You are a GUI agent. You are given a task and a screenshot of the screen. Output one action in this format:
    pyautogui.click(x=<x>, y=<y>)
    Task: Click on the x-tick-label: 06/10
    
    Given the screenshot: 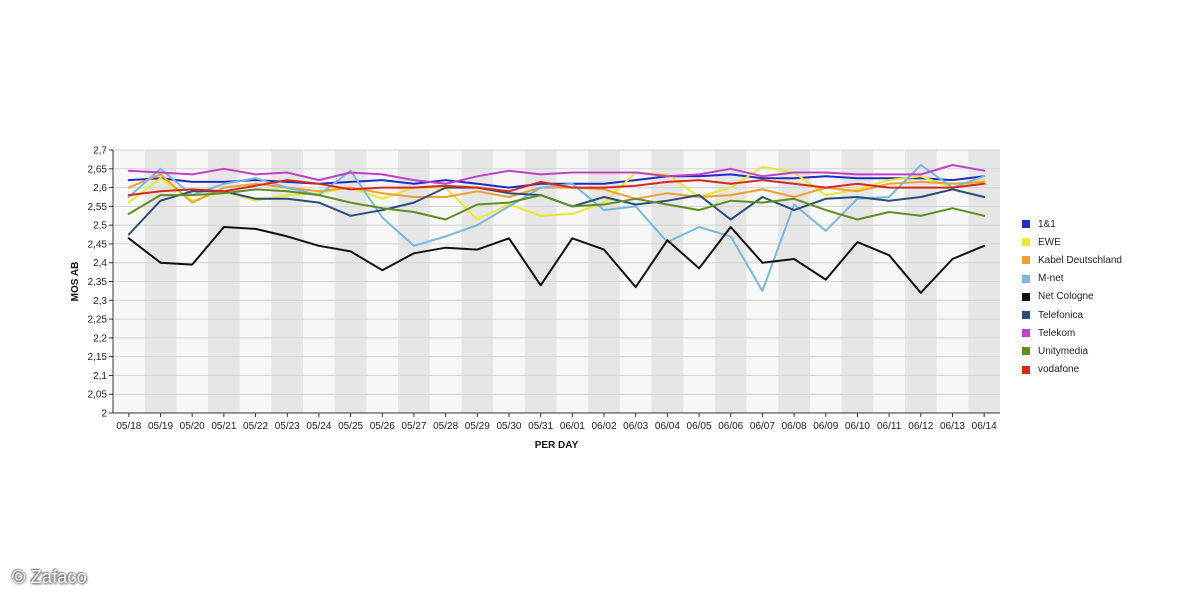 What is the action you would take?
    pyautogui.click(x=857, y=426)
    